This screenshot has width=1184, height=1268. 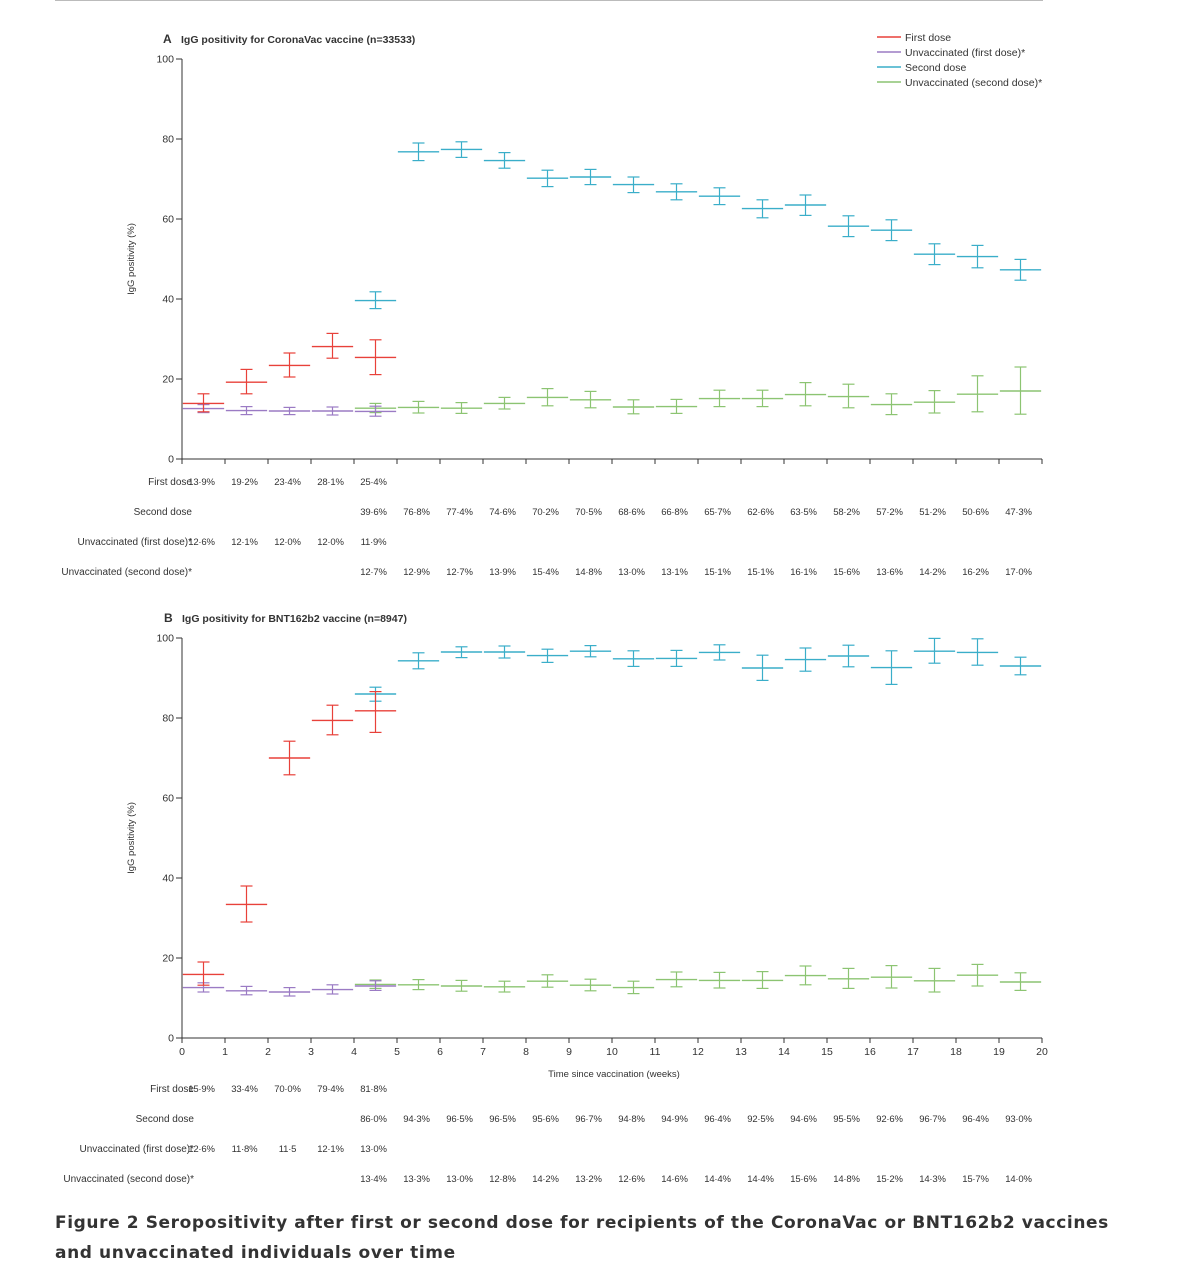 I want to click on x-tick-label: 3, so click(x=311, y=1052).